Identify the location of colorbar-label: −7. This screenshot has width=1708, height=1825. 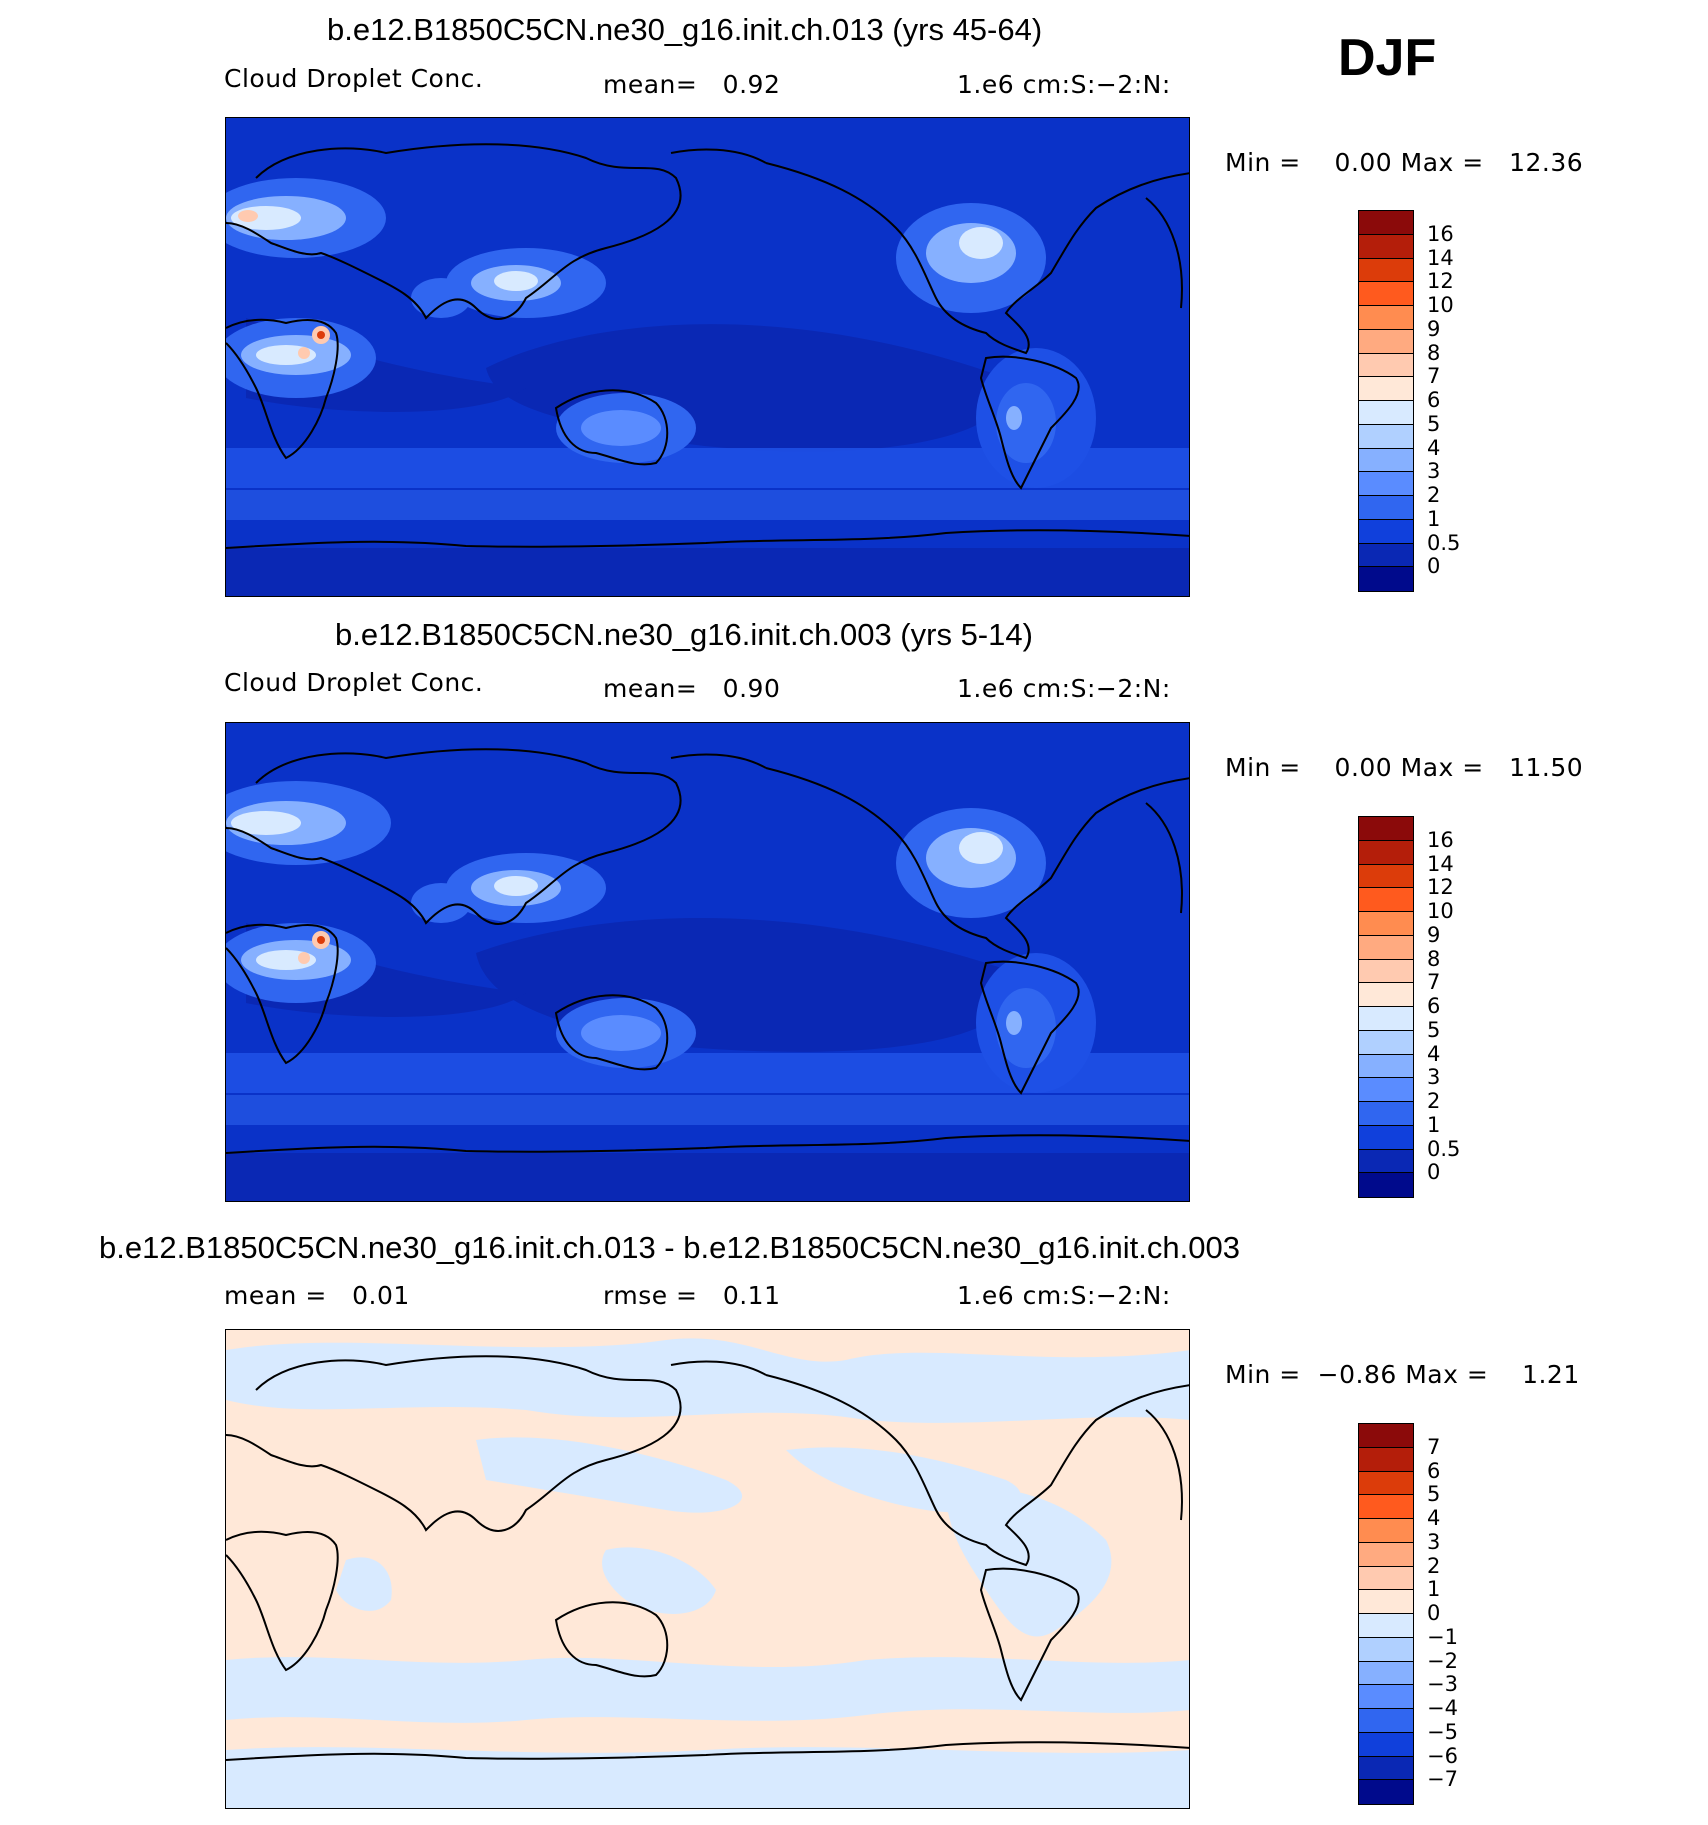
(1442, 1779).